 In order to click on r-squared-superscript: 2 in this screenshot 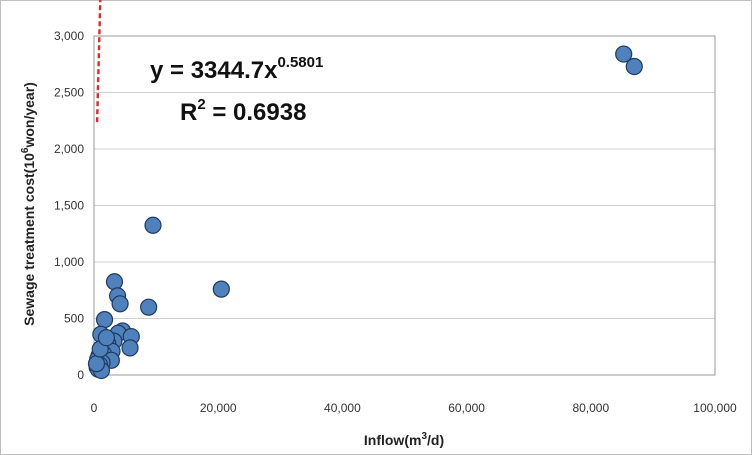, I will do `click(201, 104)`.